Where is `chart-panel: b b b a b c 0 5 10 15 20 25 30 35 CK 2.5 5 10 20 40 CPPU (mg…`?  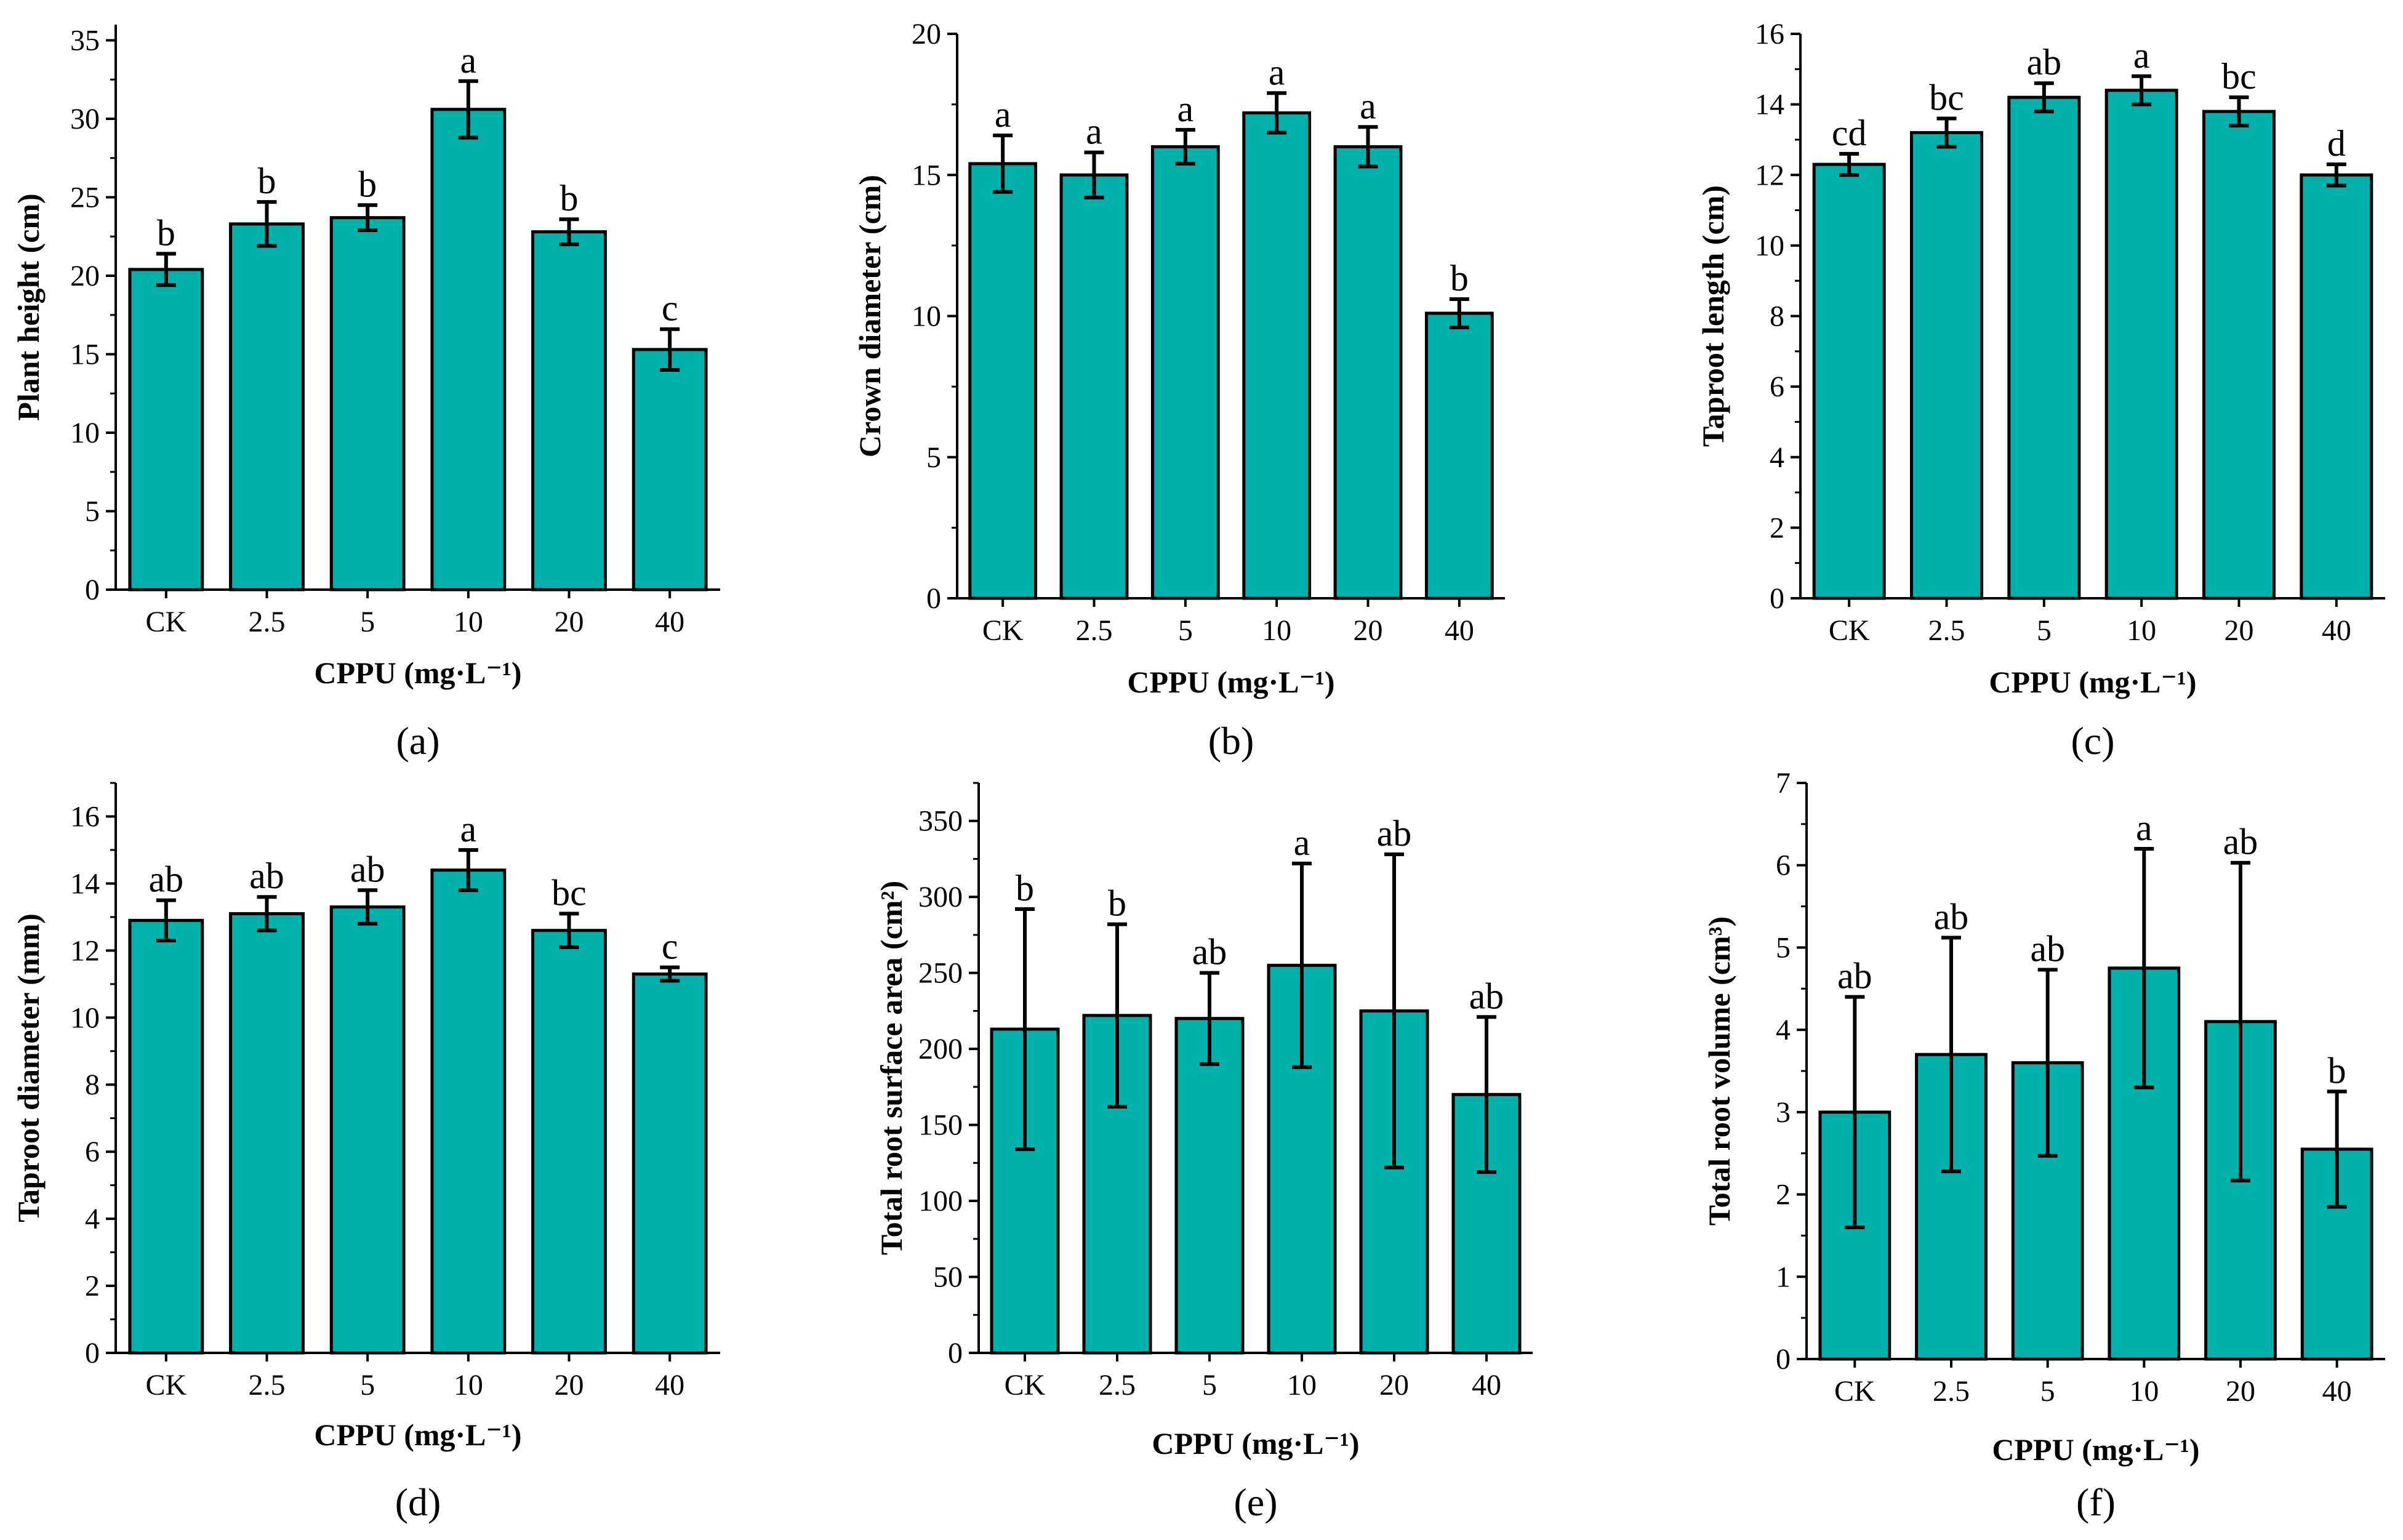 chart-panel: b b b a b c 0 5 10 15 20 25 30 35 CK 2.5 5 10 20 40 CPPU (mg… is located at coordinates (365, 394).